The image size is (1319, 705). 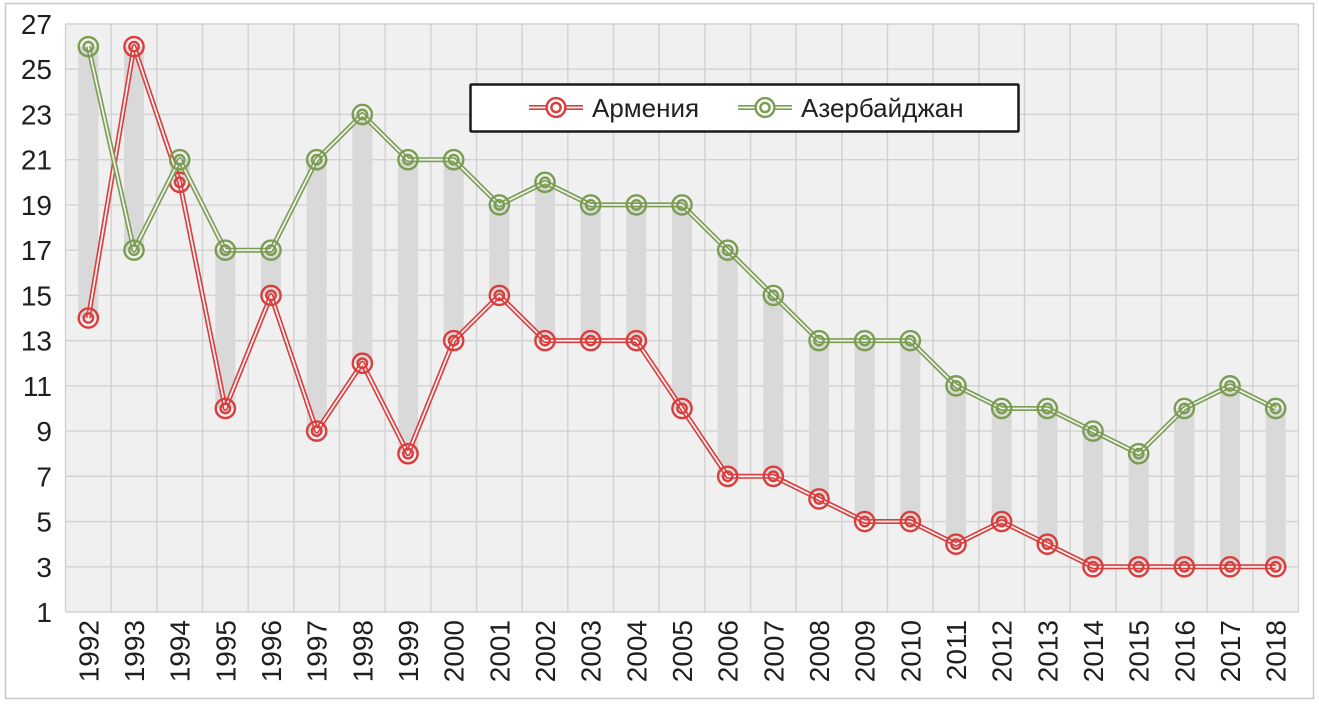 I want to click on y-tick-label: 5, so click(x=44, y=522).